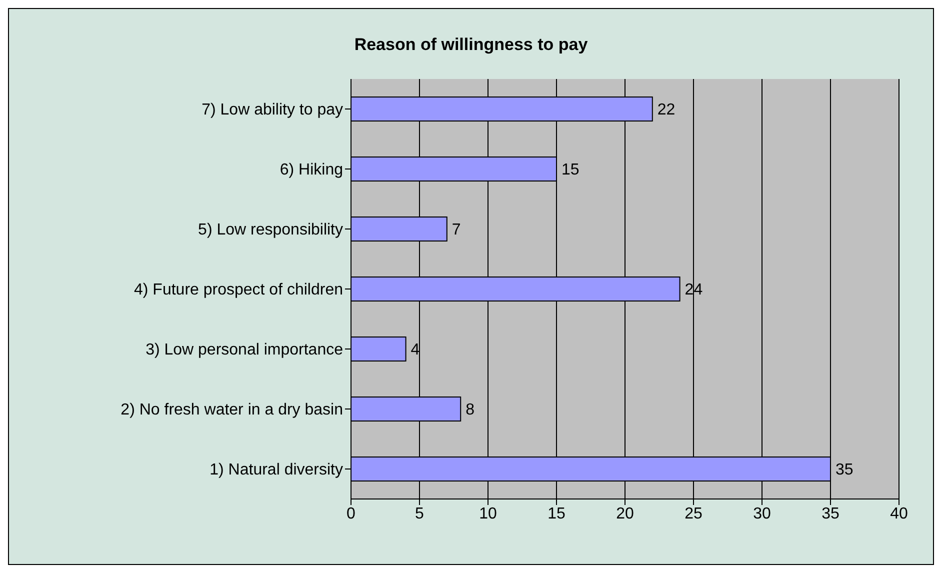 This screenshot has width=942, height=573. Describe the element at coordinates (270, 230) in the screenshot. I see `y-tick-label: 5) Low responsibility` at that location.